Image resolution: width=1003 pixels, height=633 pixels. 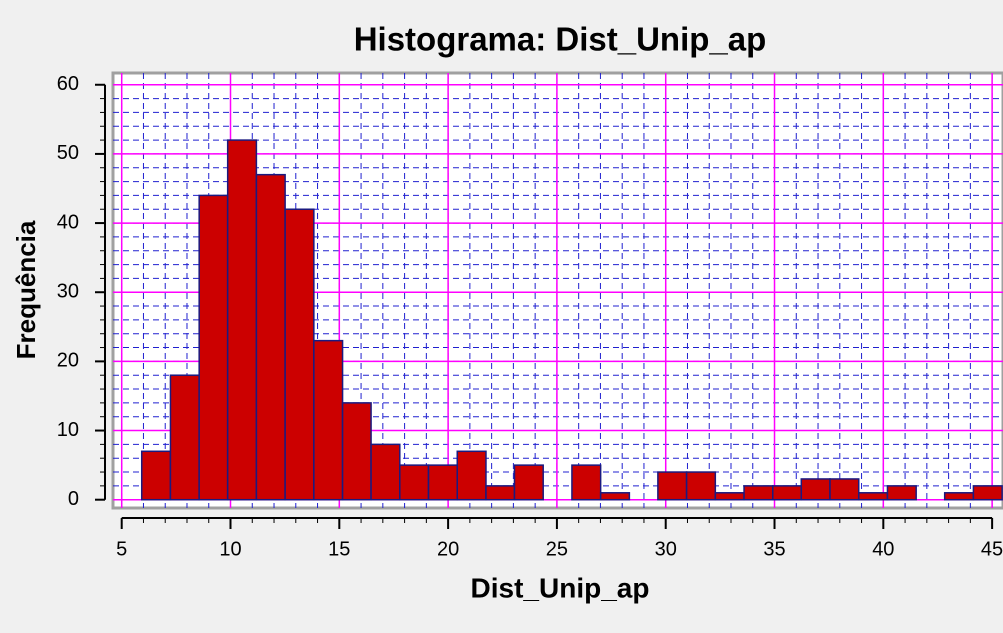 I want to click on x-tick-label: 25, so click(x=557, y=549).